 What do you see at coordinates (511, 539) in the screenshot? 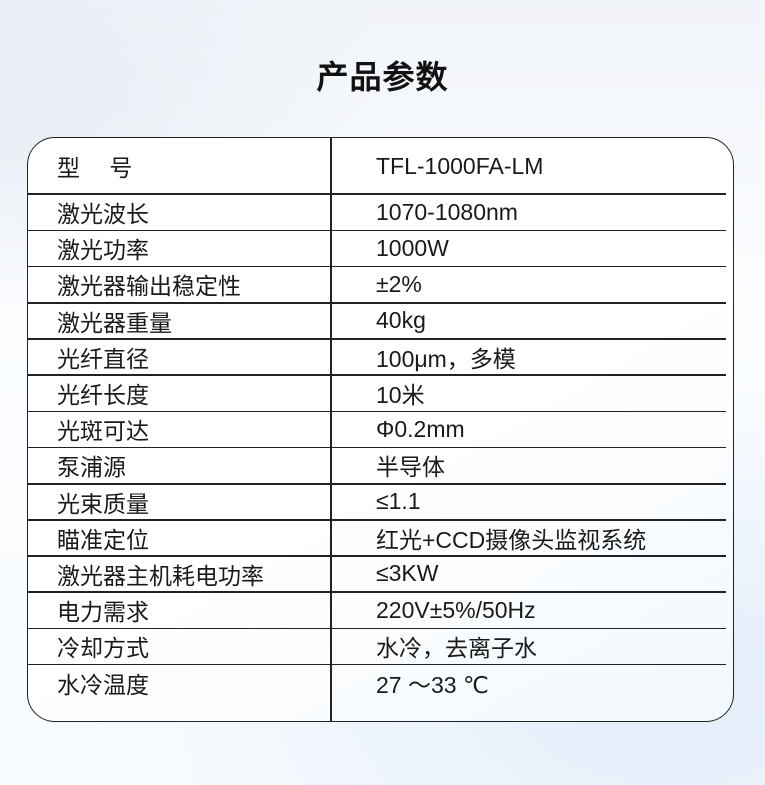
I see `row-value: 红光+CCD摄像头监视系统` at bounding box center [511, 539].